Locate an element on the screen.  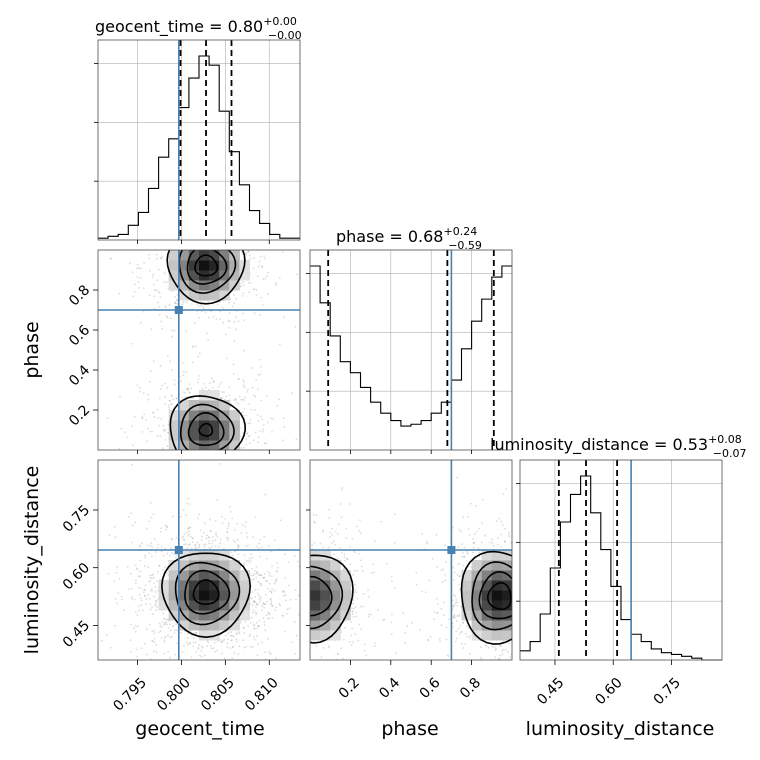
frame-geocent_time-phase is located at coordinates (199, 350).